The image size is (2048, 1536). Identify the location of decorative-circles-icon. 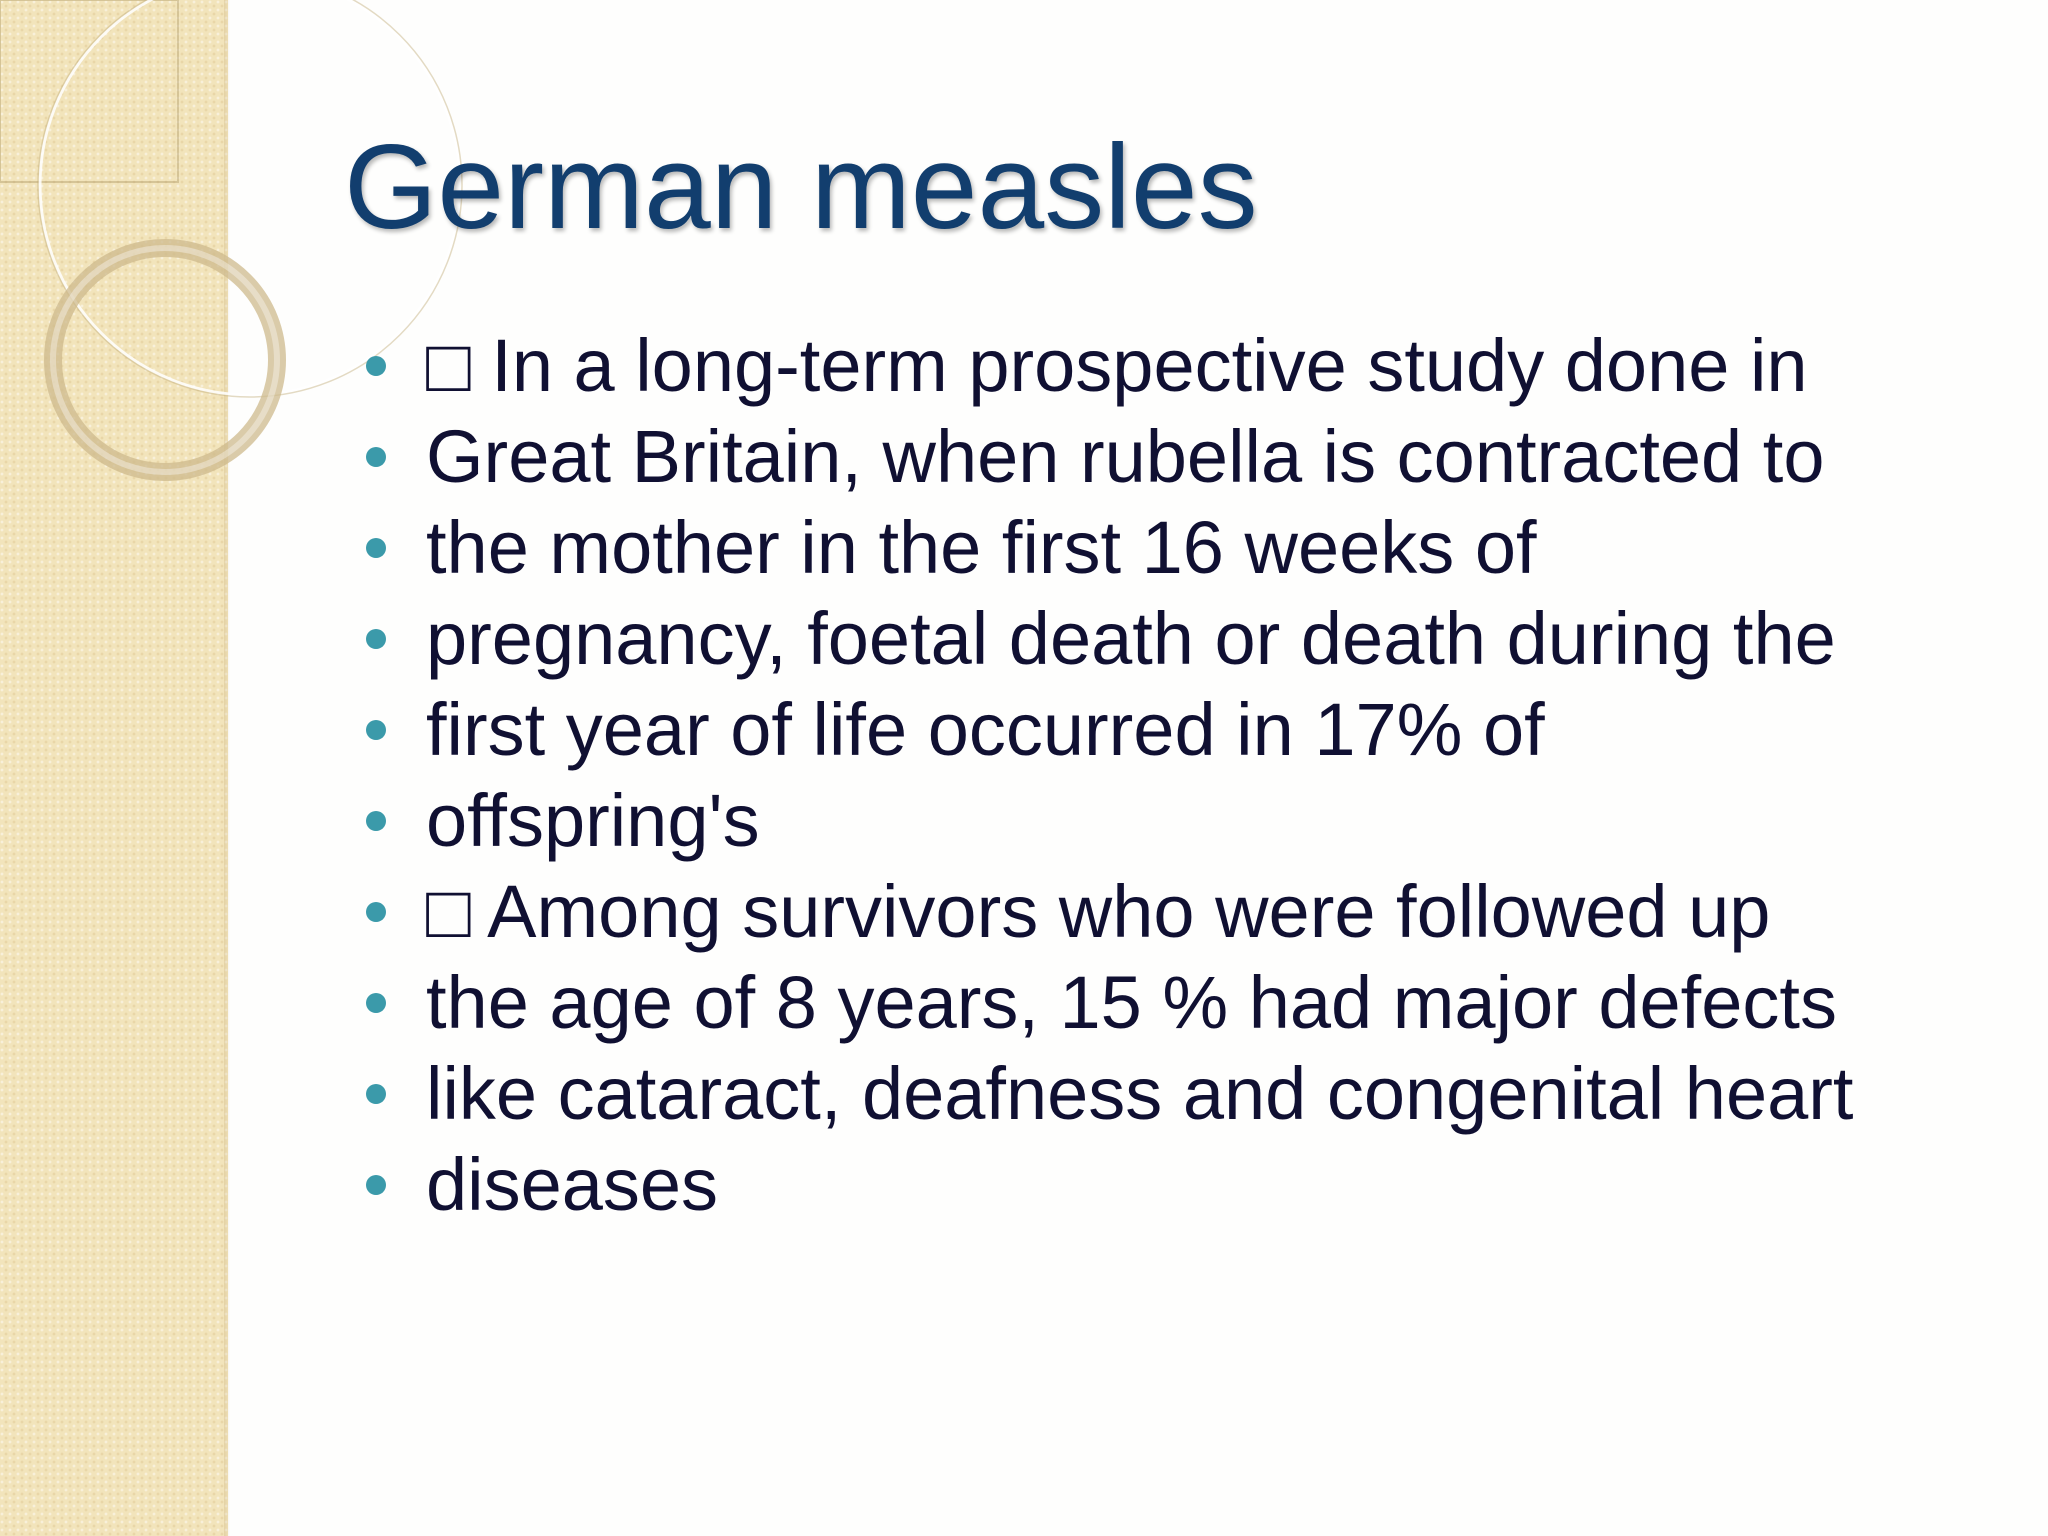
(231, 240).